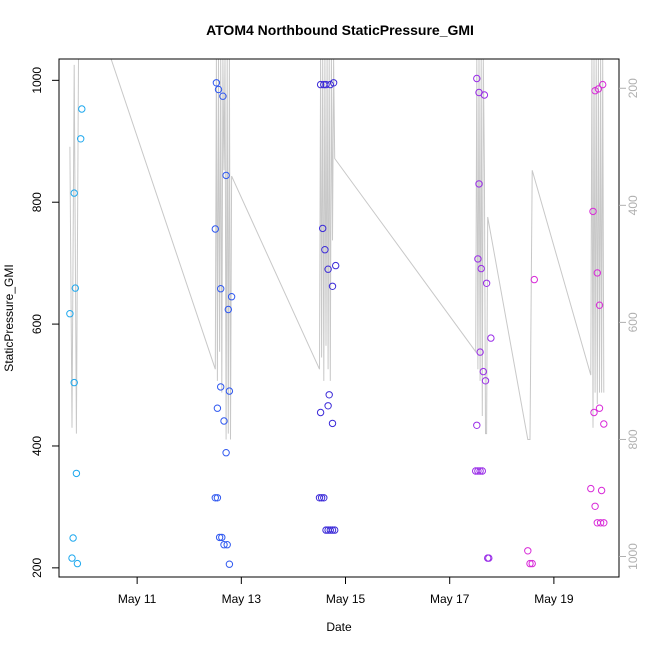 This screenshot has width=650, height=650. I want to click on x-axis: May 11 May 13 May 15 May 17 May 19, so click(346, 591).